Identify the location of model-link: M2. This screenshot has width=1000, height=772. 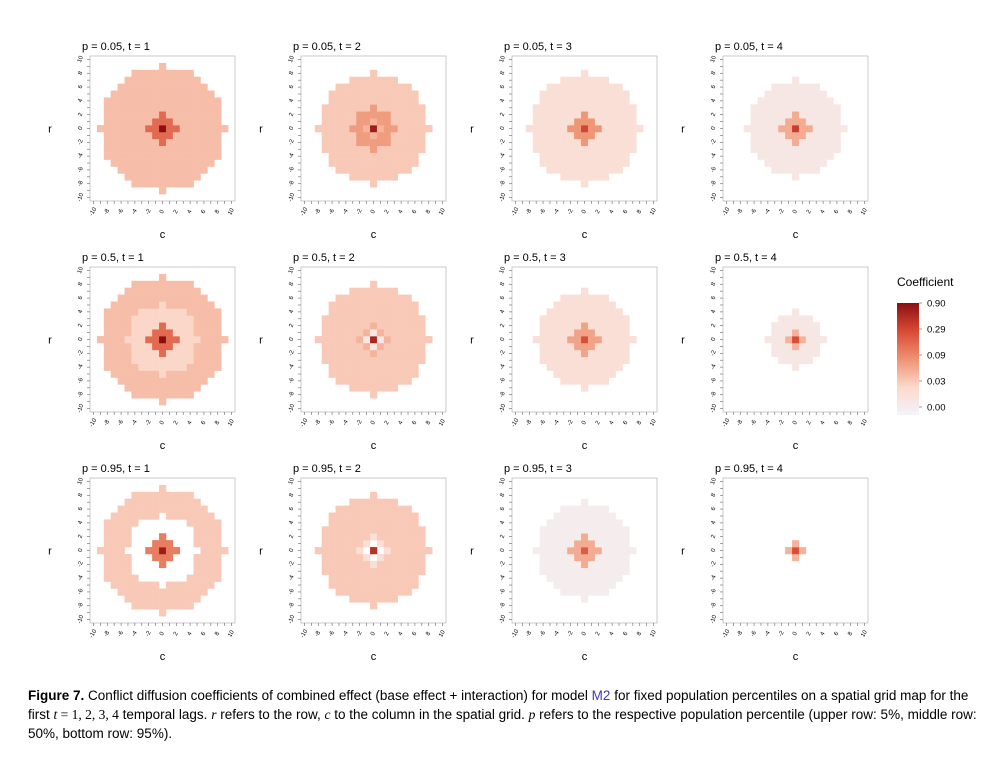
(601, 695).